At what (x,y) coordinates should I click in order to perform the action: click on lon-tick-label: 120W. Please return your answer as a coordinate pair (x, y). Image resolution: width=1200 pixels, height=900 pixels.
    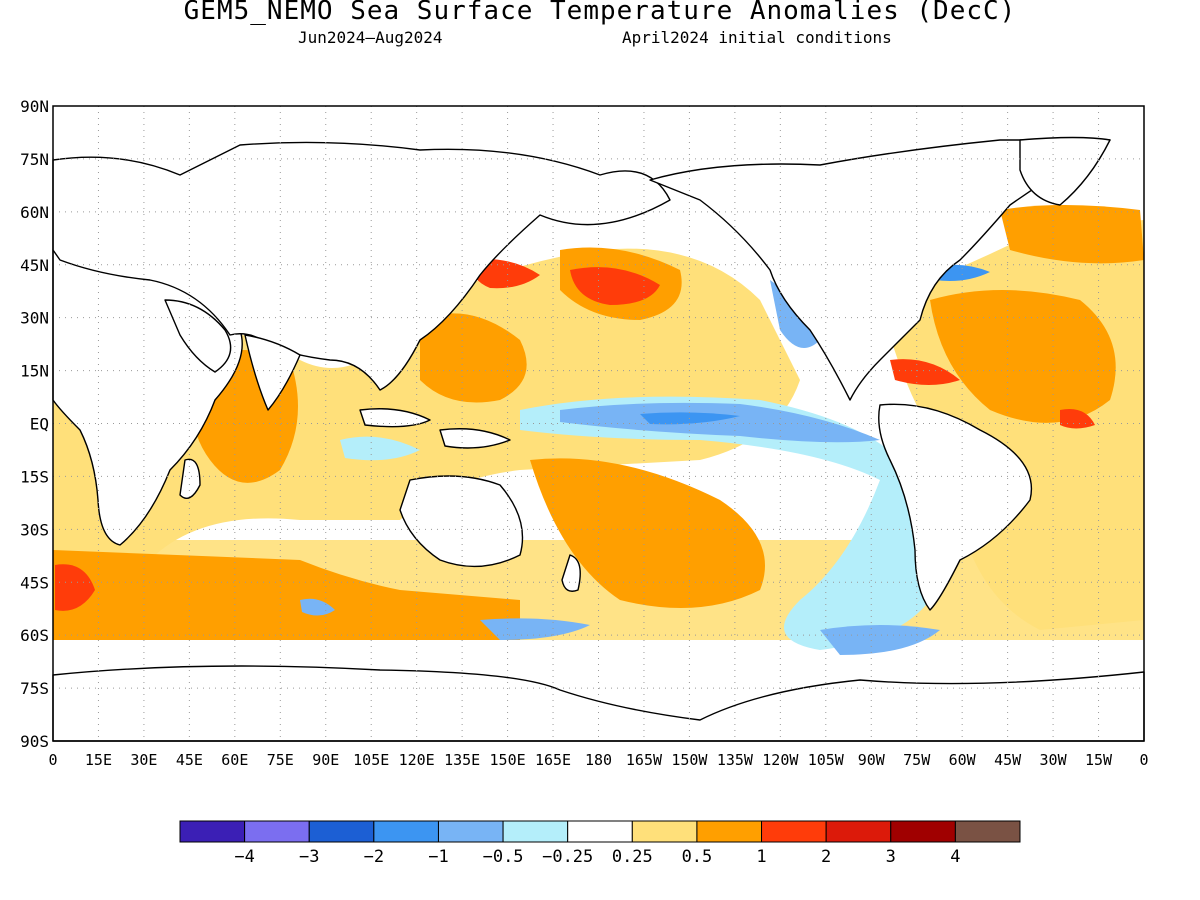
    Looking at the image, I should click on (780, 760).